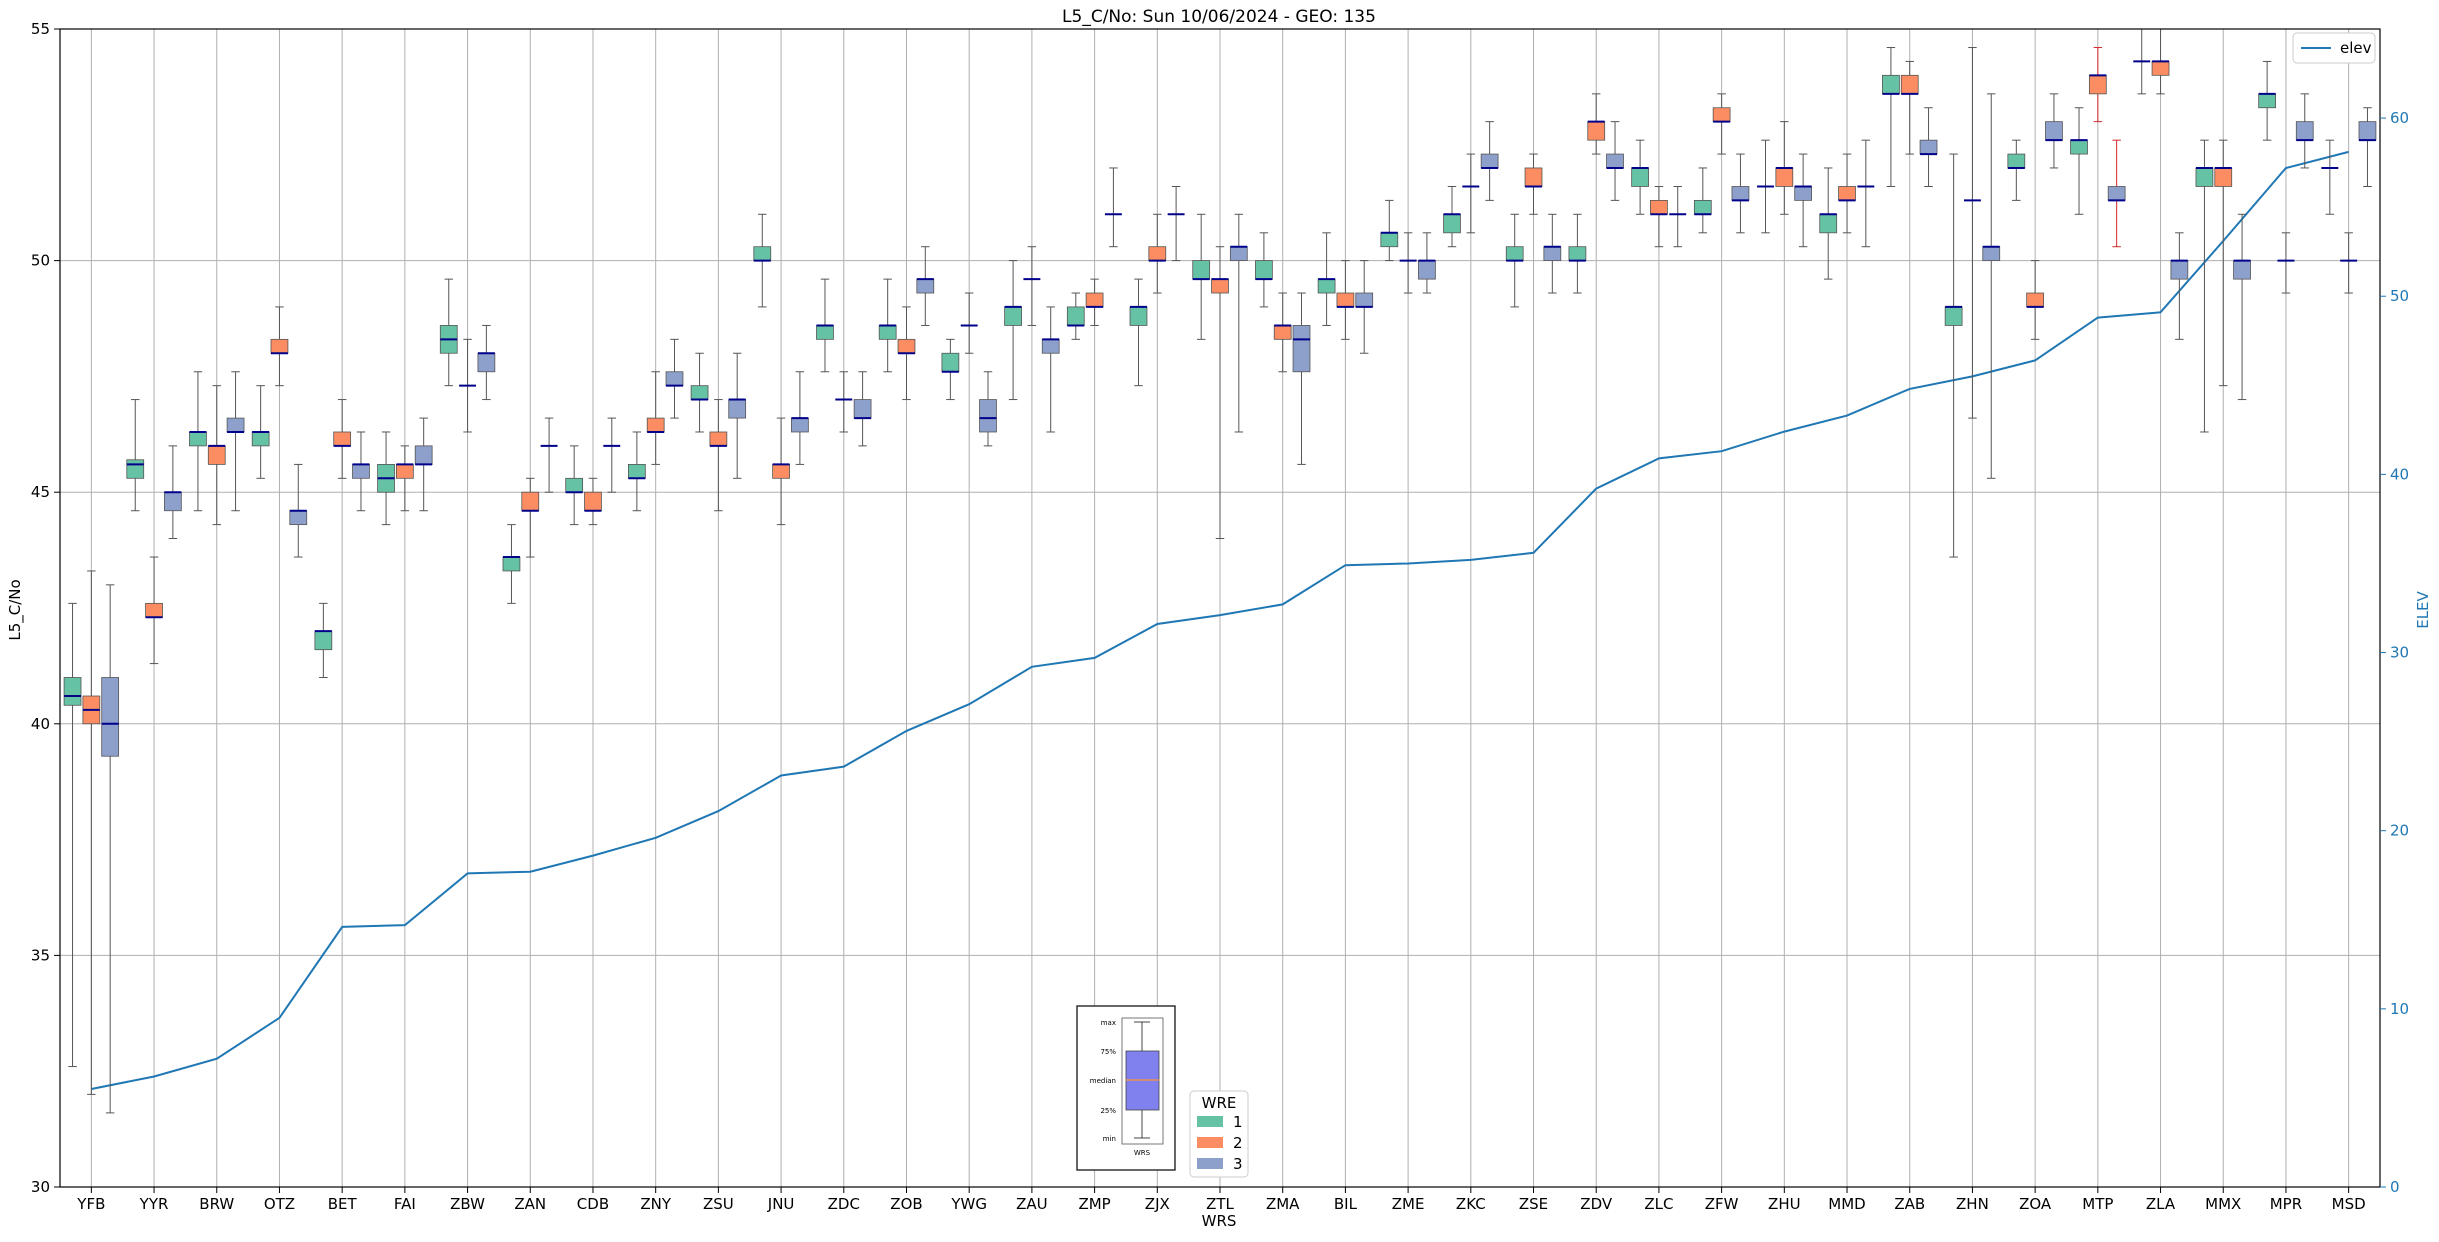  What do you see at coordinates (1108, 1052) in the screenshot?
I see `key-label-q3: 75%` at bounding box center [1108, 1052].